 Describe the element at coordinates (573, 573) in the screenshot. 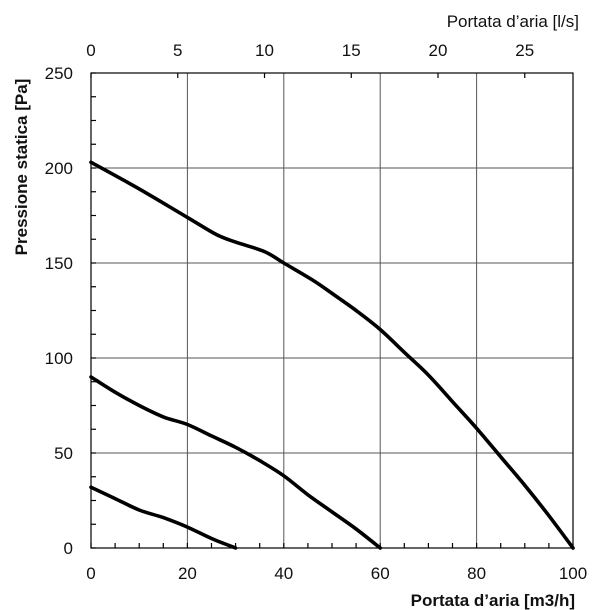

I see `x-tick-label-100: 100` at that location.